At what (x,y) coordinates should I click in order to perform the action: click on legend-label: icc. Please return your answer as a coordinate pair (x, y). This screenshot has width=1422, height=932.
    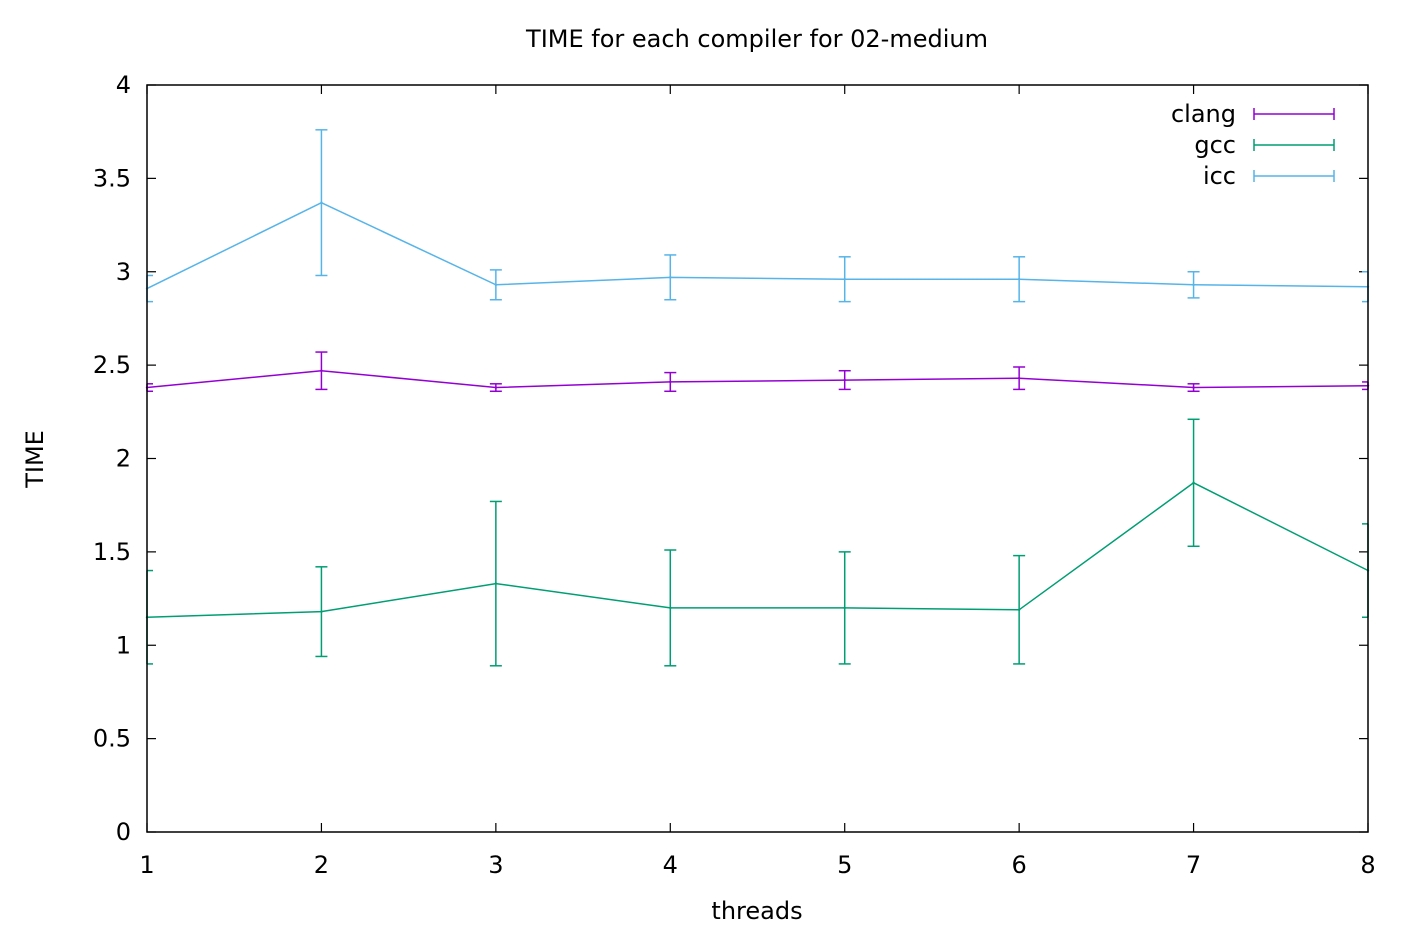
    Looking at the image, I should click on (1219, 176).